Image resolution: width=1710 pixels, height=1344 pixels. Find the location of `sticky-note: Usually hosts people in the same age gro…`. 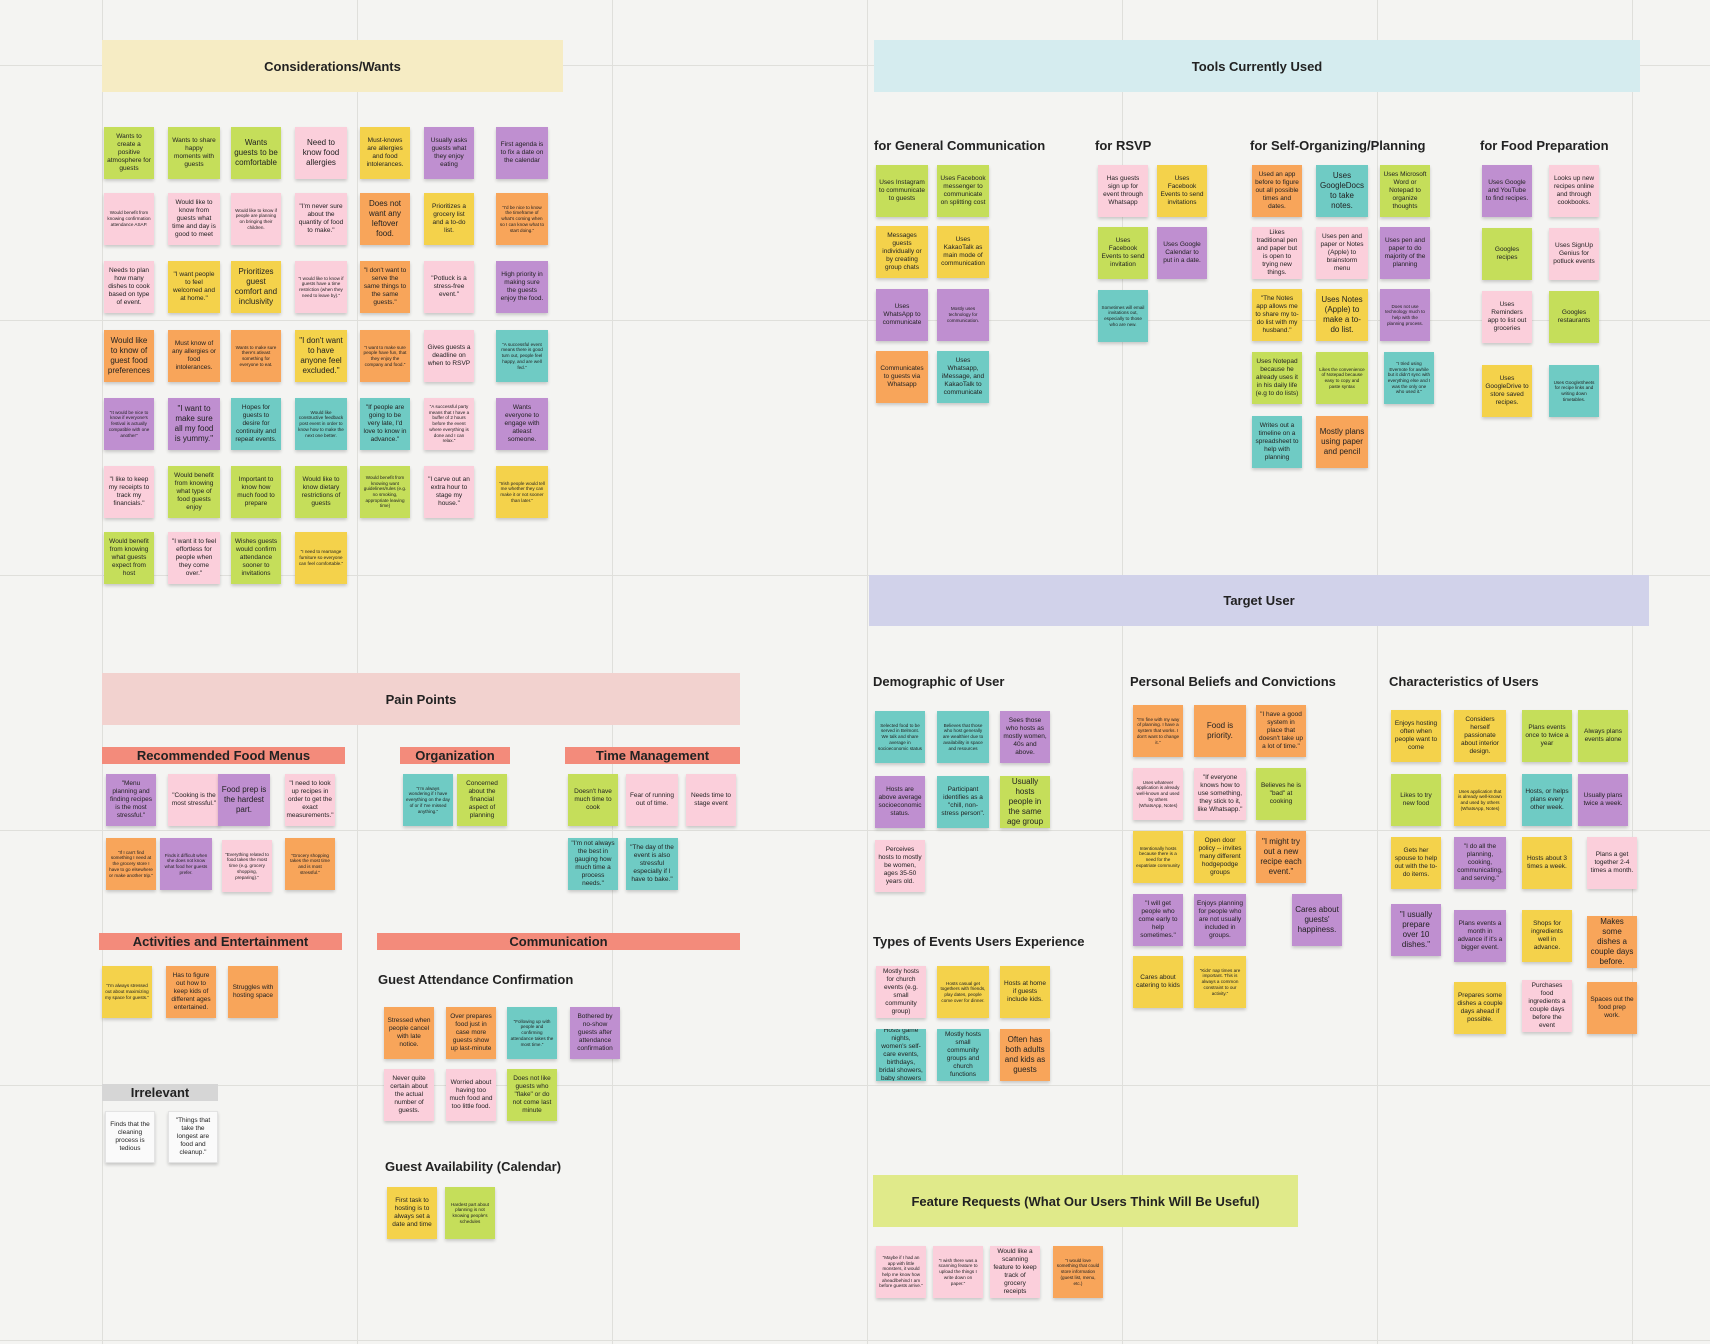

sticky-note: Usually hosts people in the same age gro… is located at coordinates (1025, 802).